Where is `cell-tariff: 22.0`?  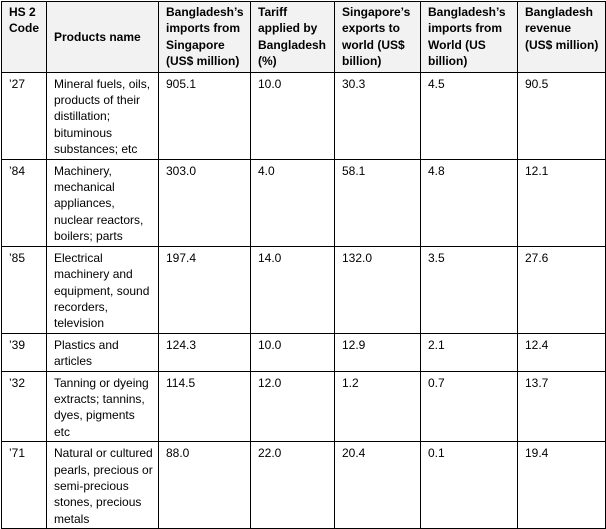 cell-tariff: 22.0 is located at coordinates (292, 485).